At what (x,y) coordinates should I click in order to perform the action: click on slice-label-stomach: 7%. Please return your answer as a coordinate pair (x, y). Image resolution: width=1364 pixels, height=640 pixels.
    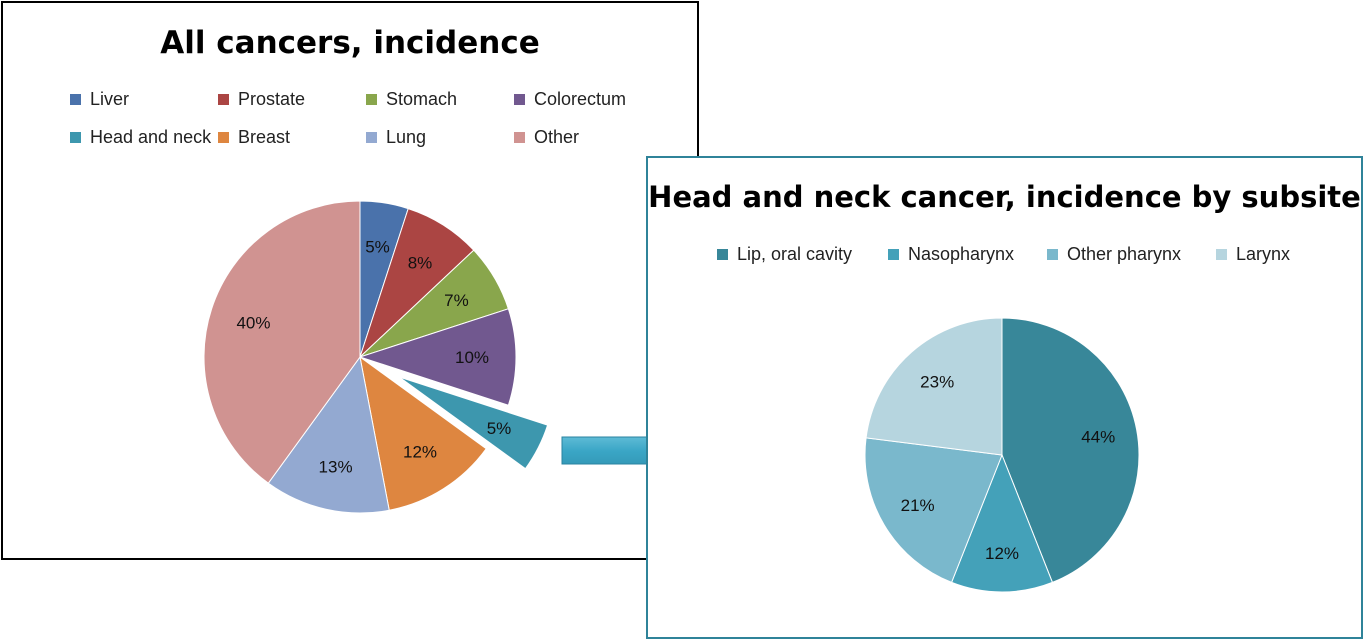
    Looking at the image, I should click on (456, 300).